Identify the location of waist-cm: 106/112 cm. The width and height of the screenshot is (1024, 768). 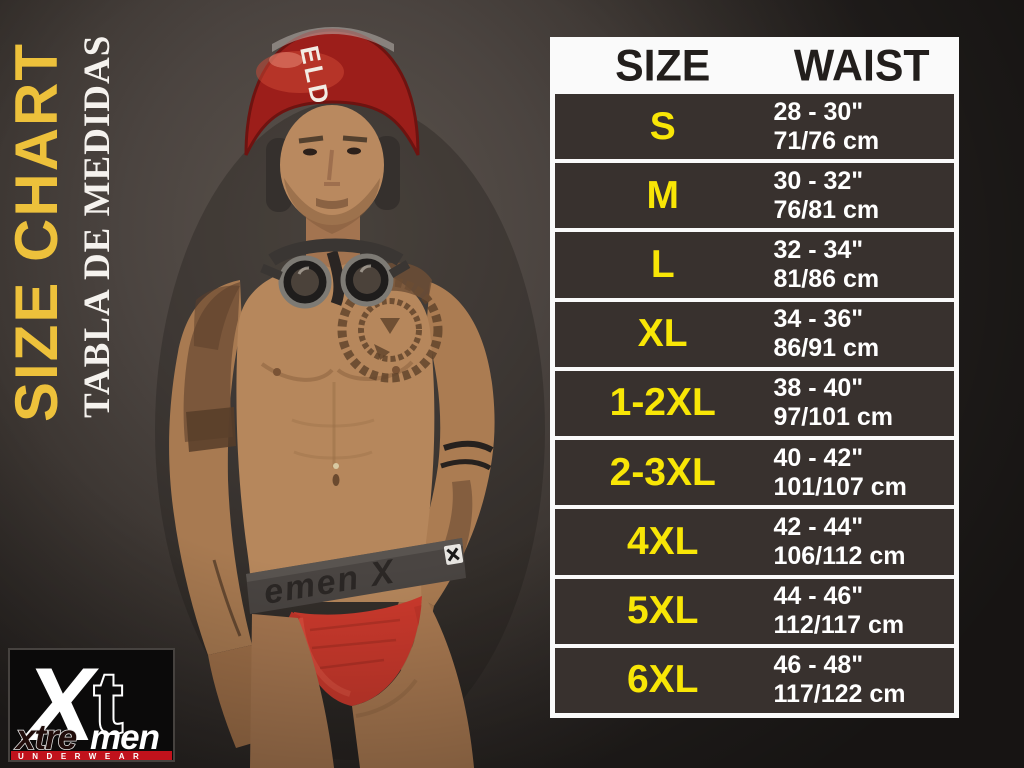
(839, 555).